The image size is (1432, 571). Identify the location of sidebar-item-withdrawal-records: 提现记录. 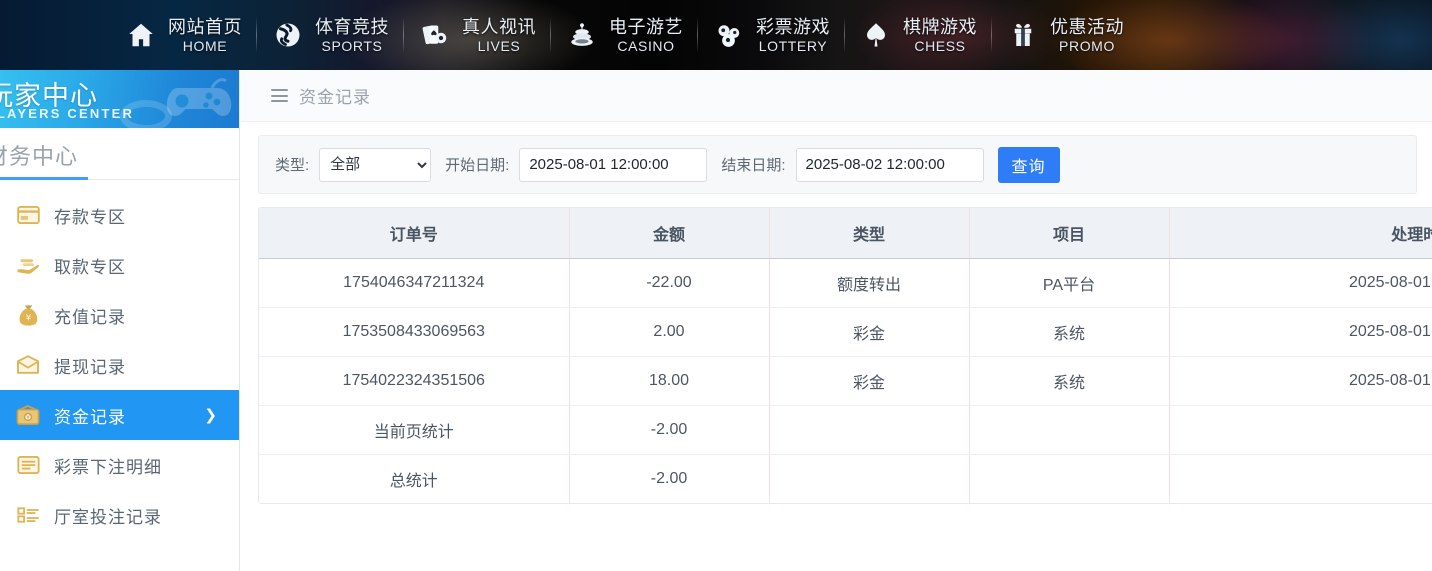
(119, 365).